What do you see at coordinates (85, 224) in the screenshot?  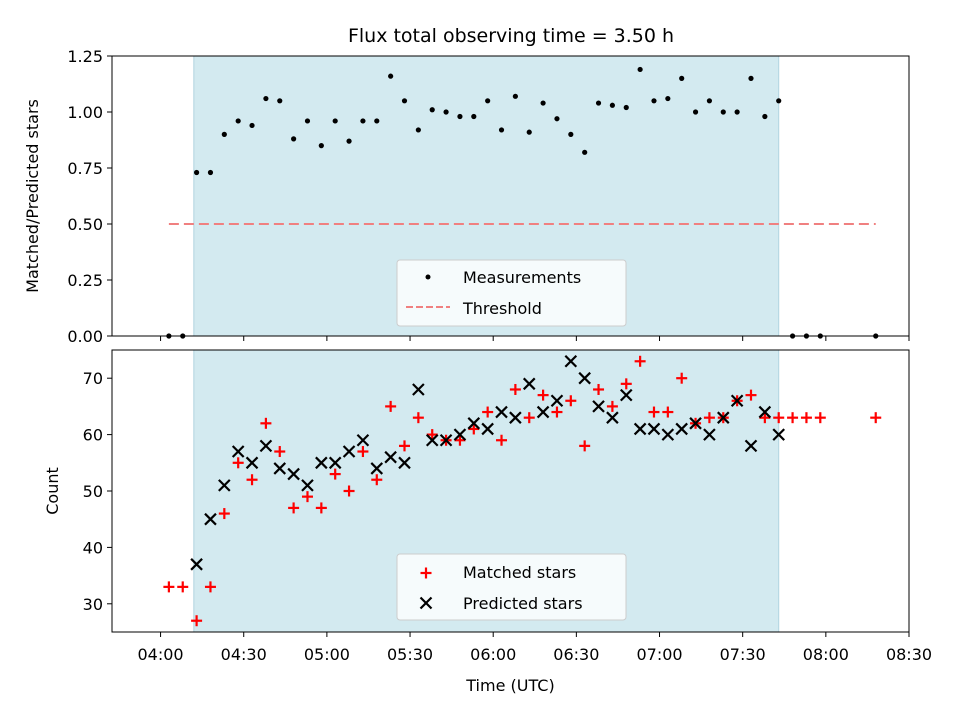 I see `y-tick-label: 0.50` at bounding box center [85, 224].